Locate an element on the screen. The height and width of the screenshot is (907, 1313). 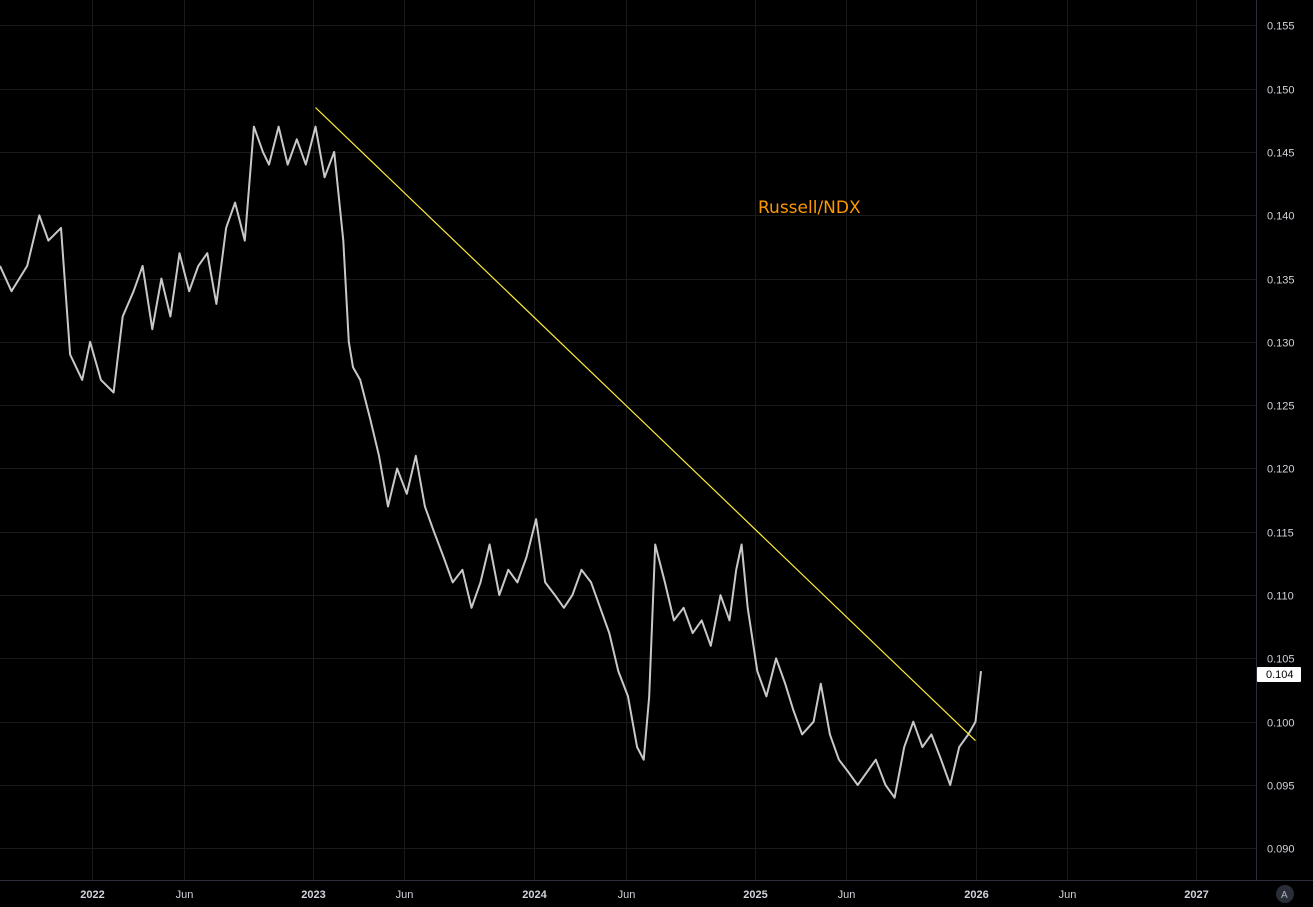
current-value-label: 0.104 is located at coordinates (1280, 675).